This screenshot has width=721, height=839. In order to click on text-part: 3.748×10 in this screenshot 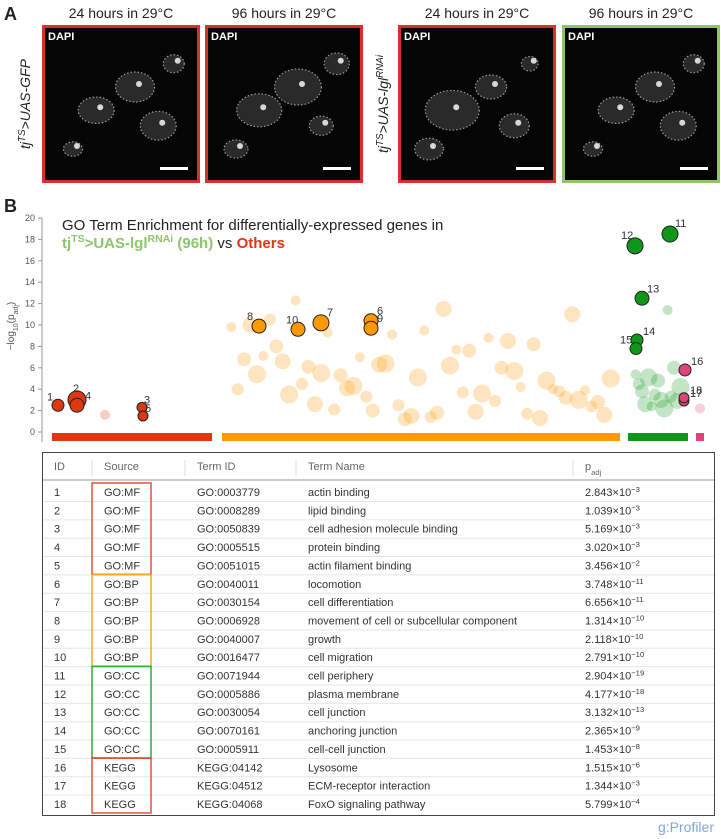, I will do `click(608, 585)`.